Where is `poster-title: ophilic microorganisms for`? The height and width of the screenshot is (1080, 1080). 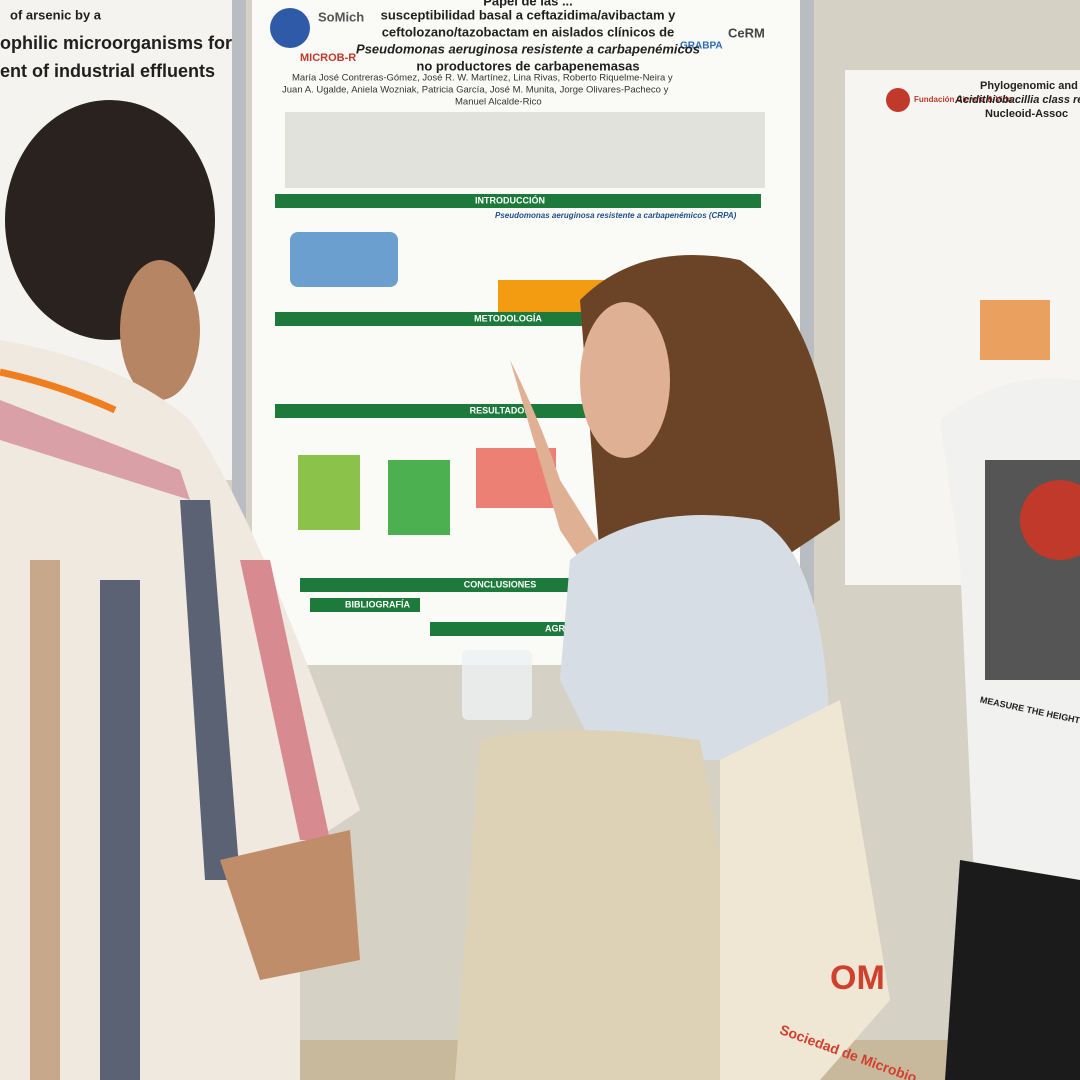 poster-title: ophilic microorganisms for is located at coordinates (116, 43).